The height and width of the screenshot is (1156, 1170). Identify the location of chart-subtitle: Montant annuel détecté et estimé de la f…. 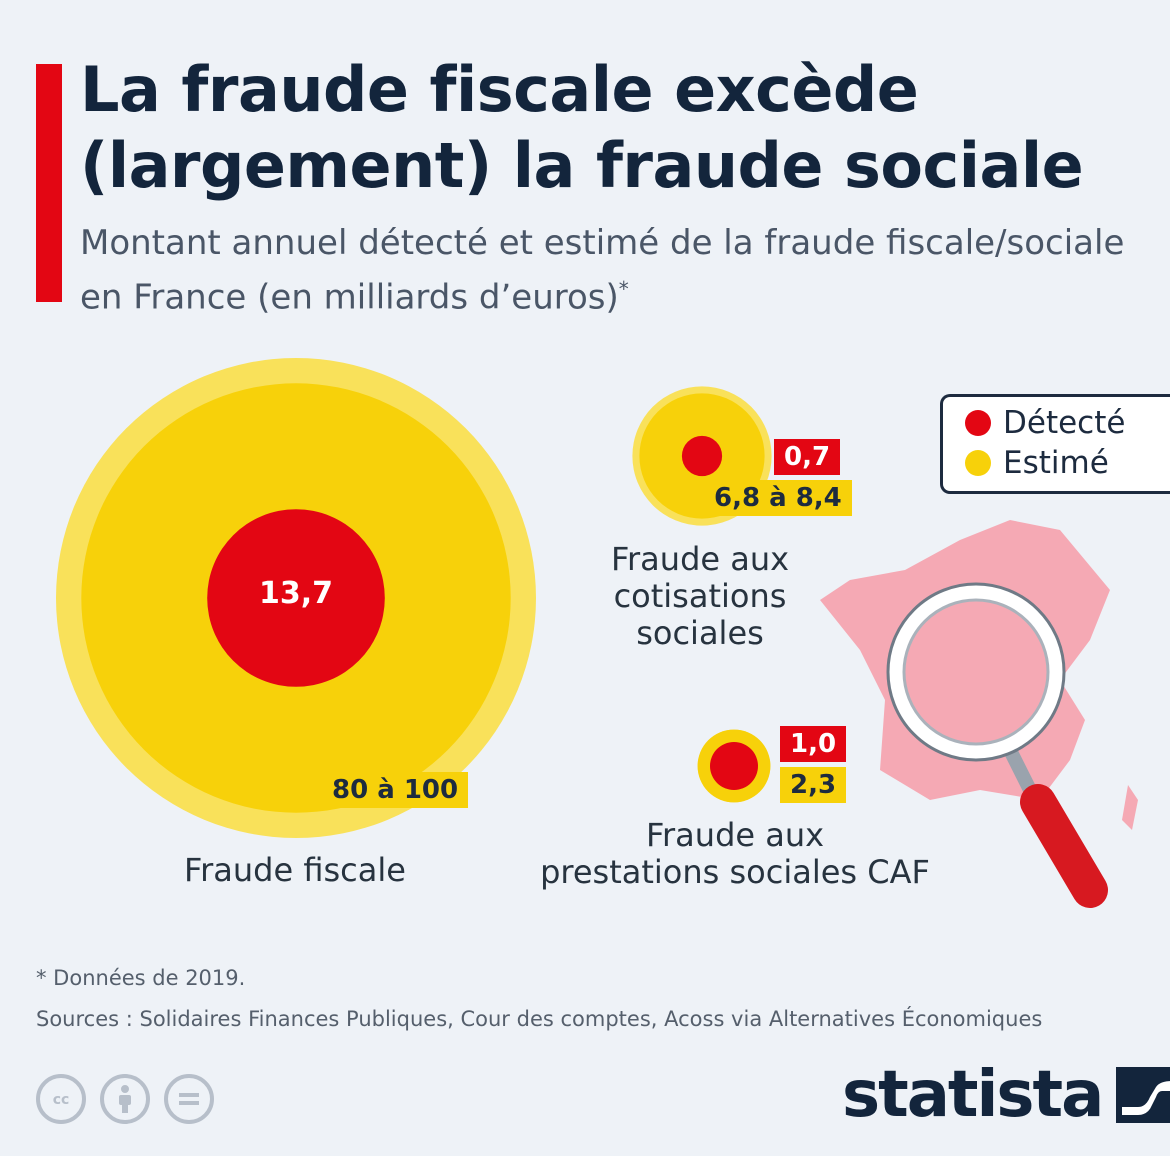
(602, 270).